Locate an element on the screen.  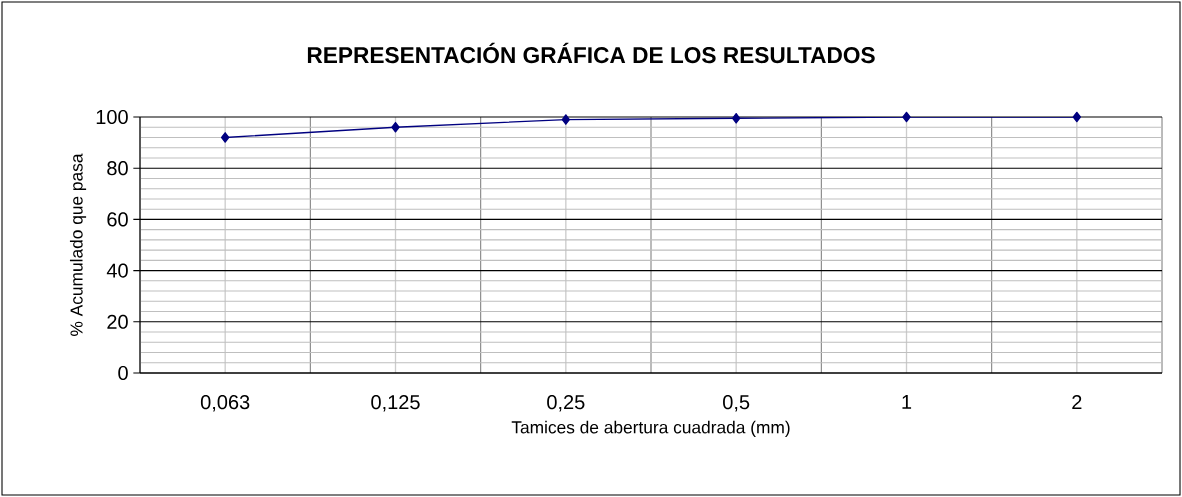
x-tick-label: 0,5 is located at coordinates (736, 403).